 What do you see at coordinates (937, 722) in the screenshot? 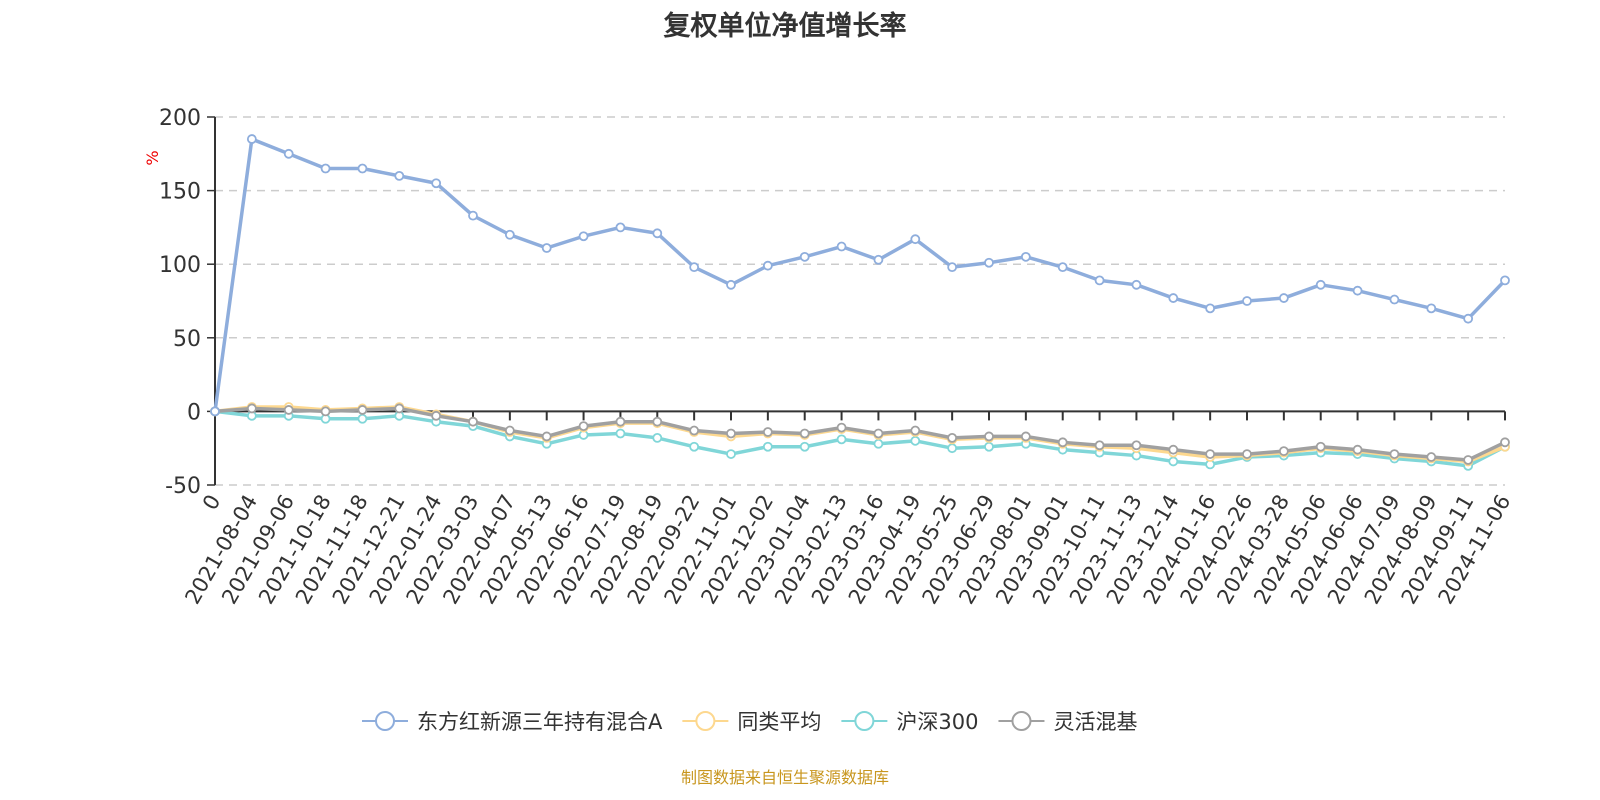
I see `legend-label: 沪深300` at bounding box center [937, 722].